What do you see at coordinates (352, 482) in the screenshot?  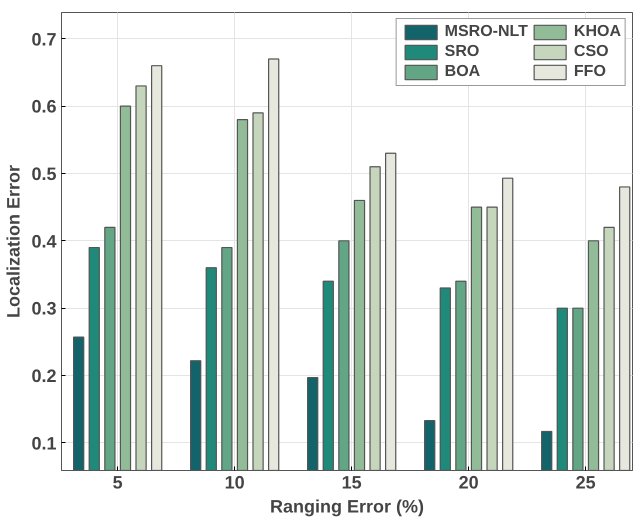 I see `x-tick-label: 15` at bounding box center [352, 482].